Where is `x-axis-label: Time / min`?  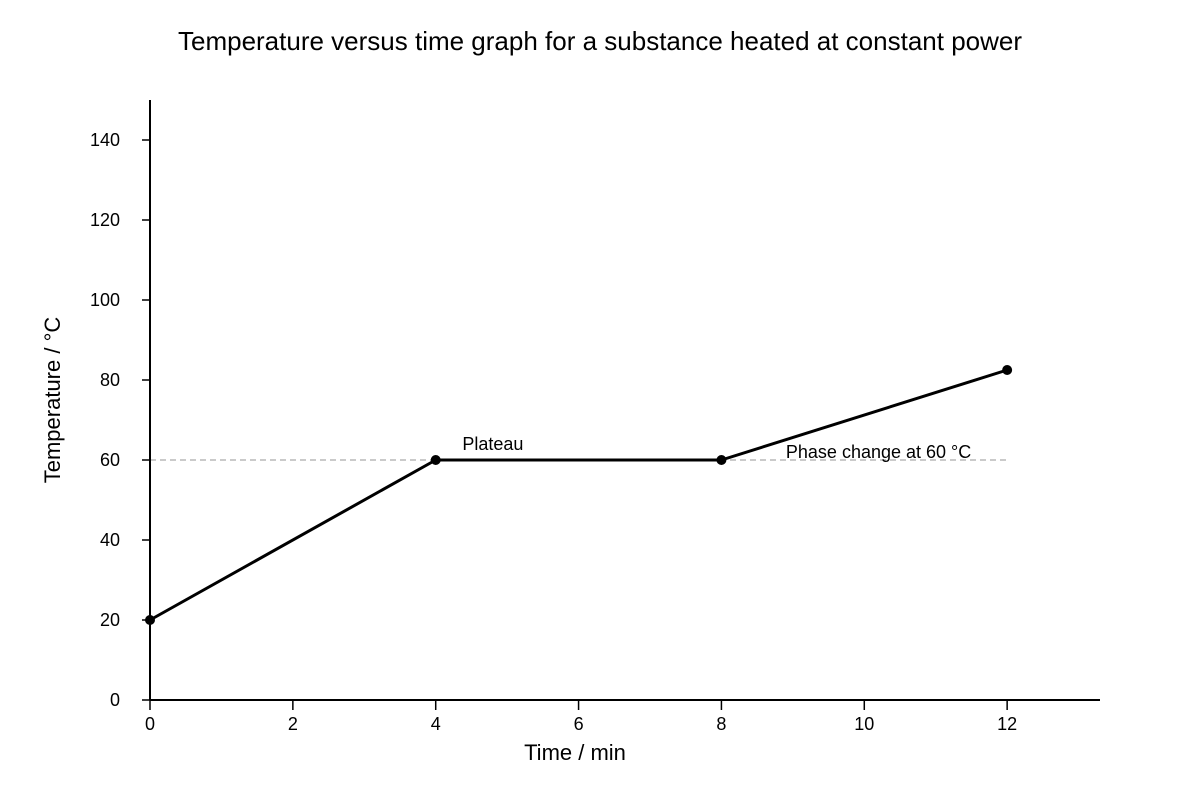
x-axis-label: Time / min is located at coordinates (575, 752).